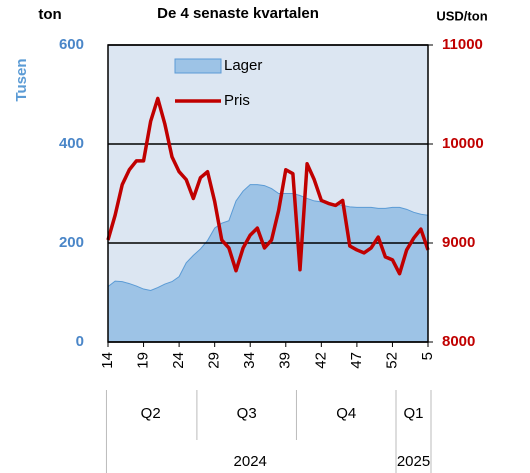 The width and height of the screenshot is (530, 473). I want to click on y-label: Tusen, so click(21, 79).